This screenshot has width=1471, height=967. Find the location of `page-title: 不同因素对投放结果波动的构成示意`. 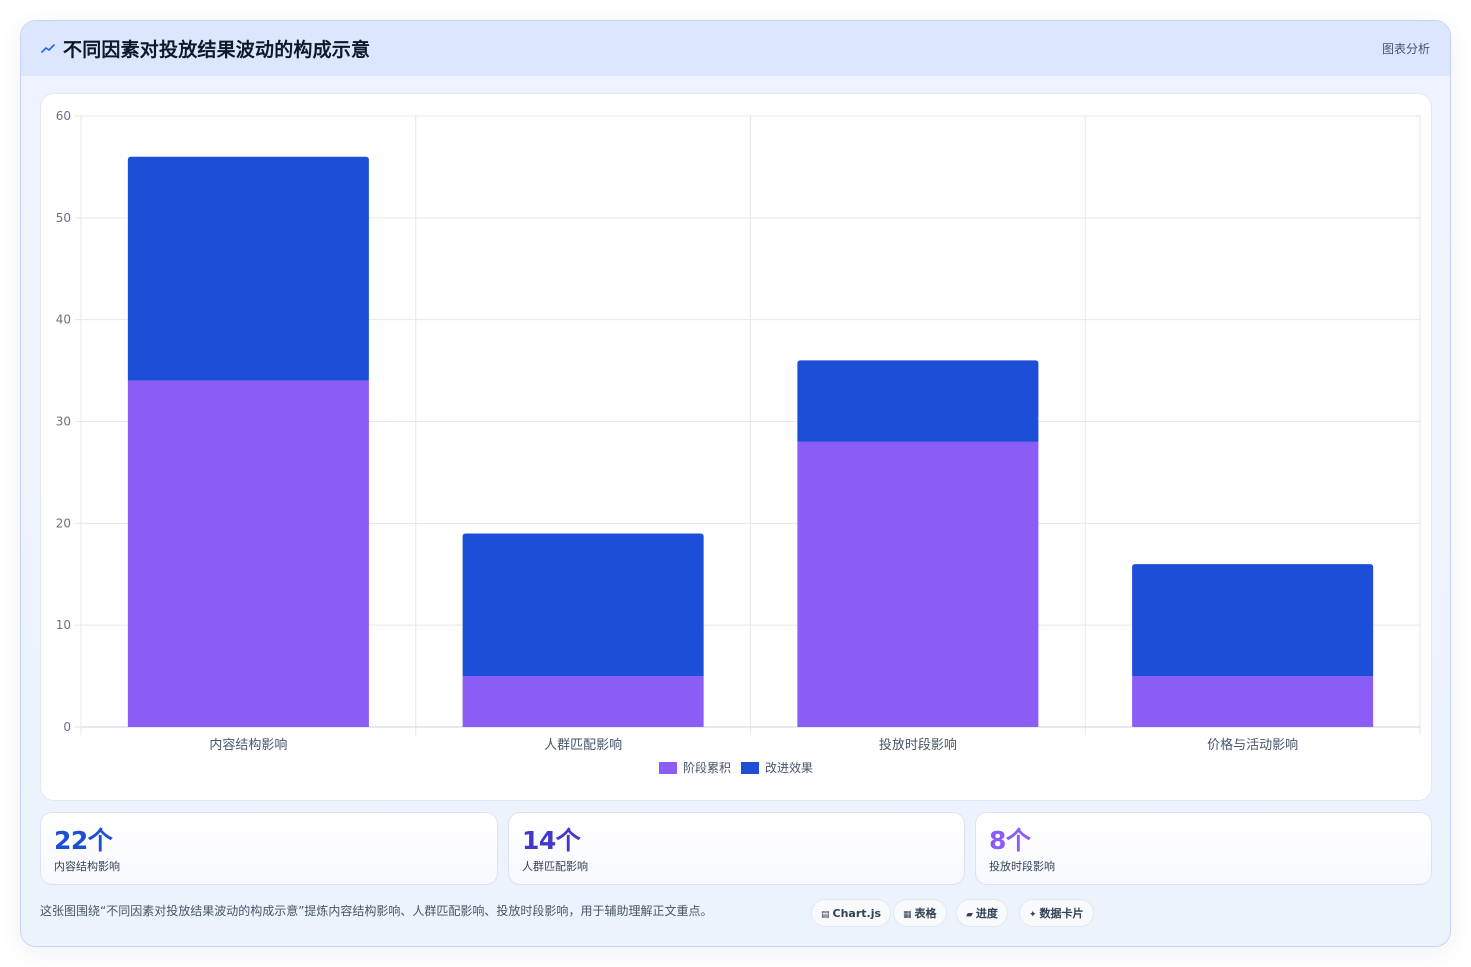

page-title: 不同因素对投放结果波动的构成示意 is located at coordinates (217, 50).